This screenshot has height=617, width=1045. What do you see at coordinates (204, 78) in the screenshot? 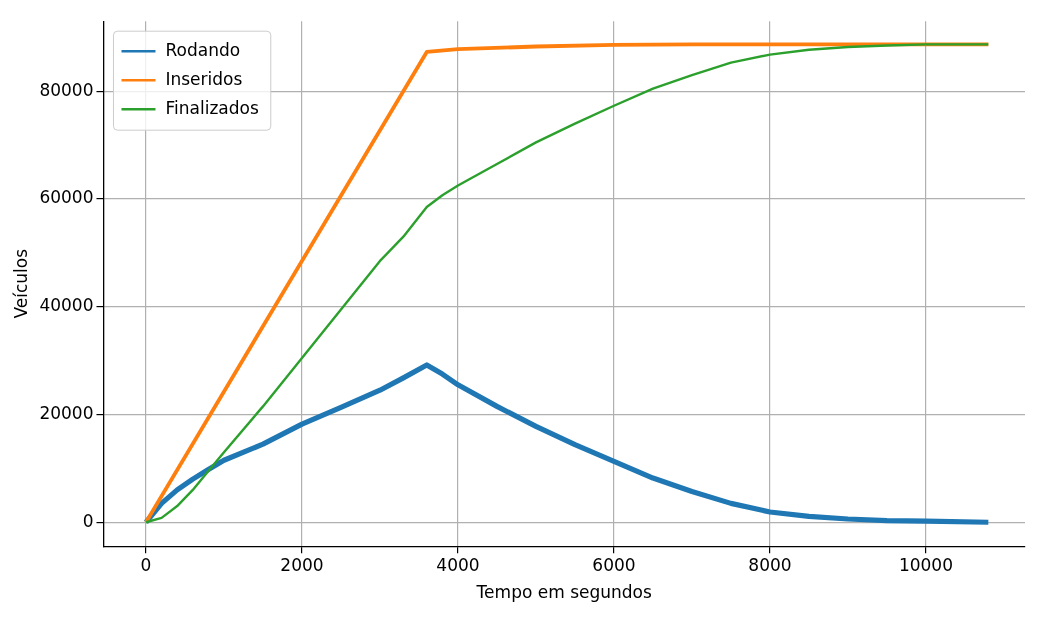
I see `legend-label: Inseridos` at bounding box center [204, 78].